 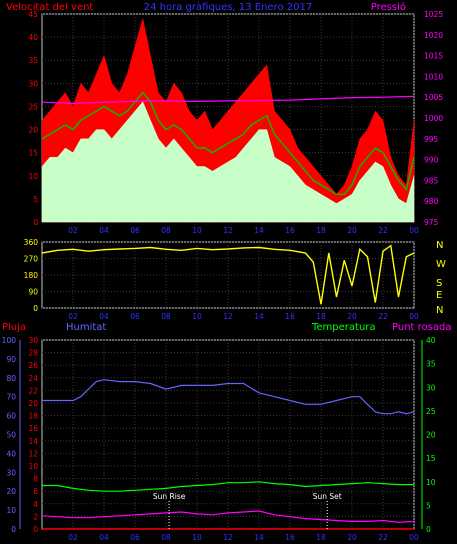 What do you see at coordinates (33, 130) in the screenshot?
I see `wind-y-tick: 20` at bounding box center [33, 130].